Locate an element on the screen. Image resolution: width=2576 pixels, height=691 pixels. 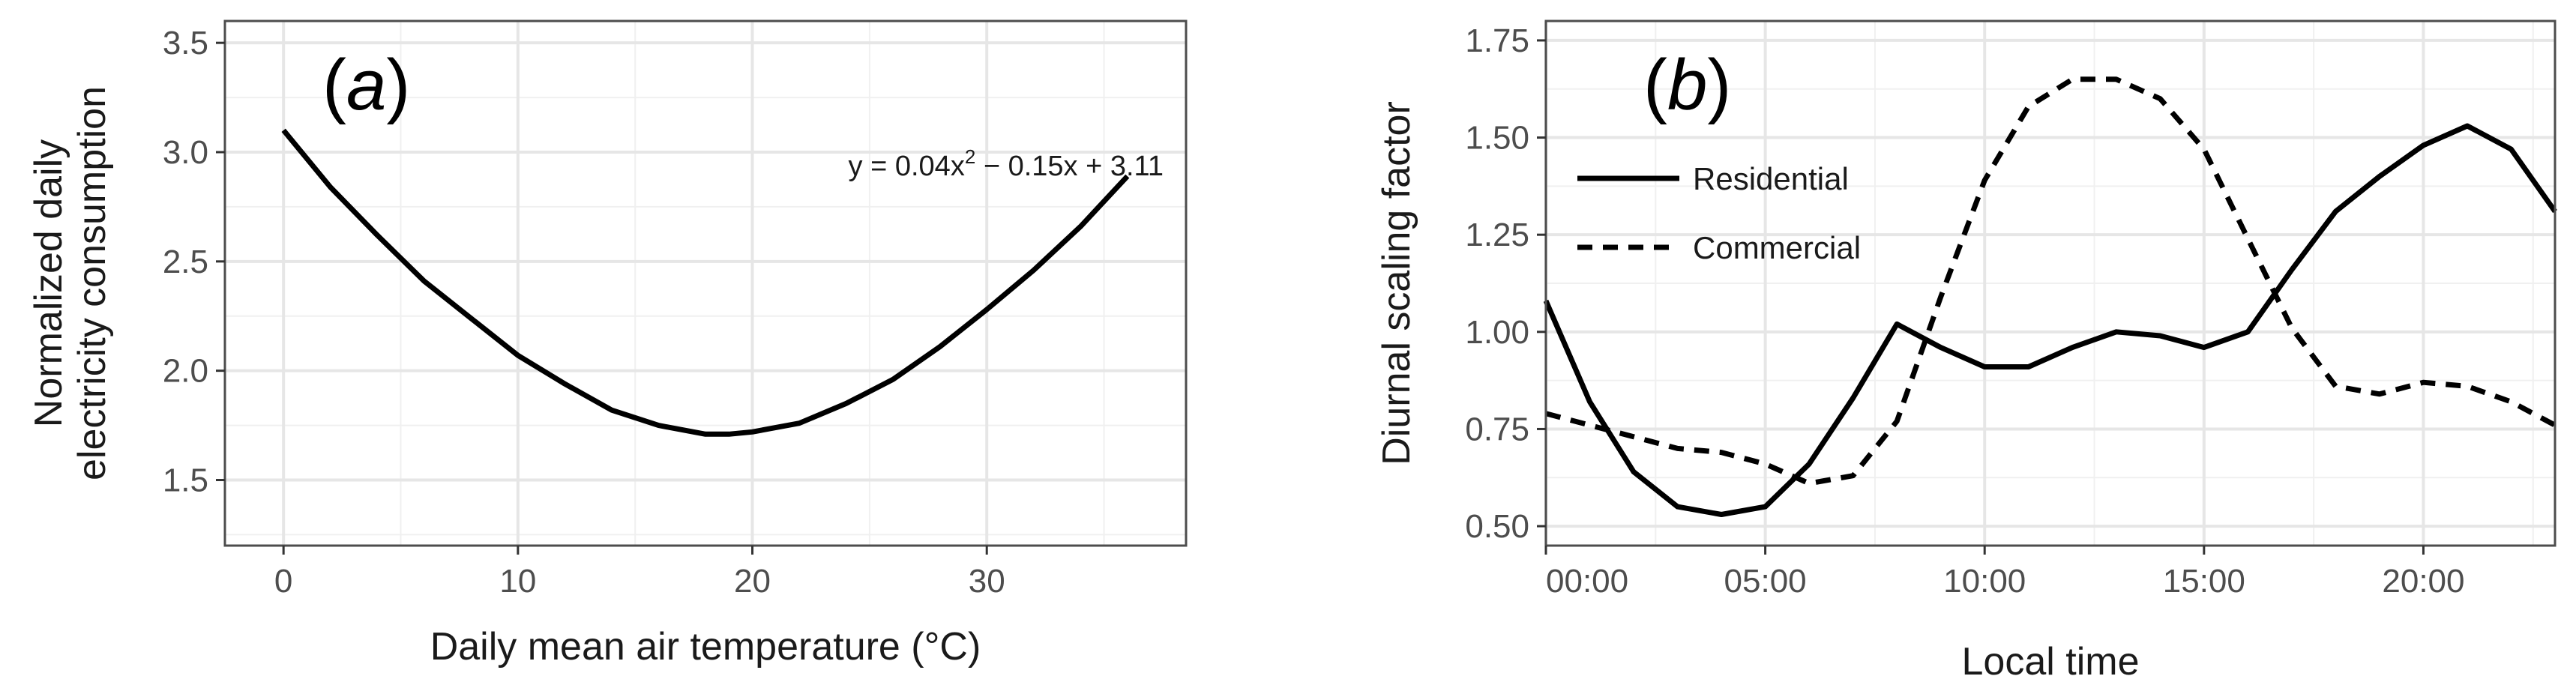
x-tick-label: 10:00 is located at coordinates (1985, 581).